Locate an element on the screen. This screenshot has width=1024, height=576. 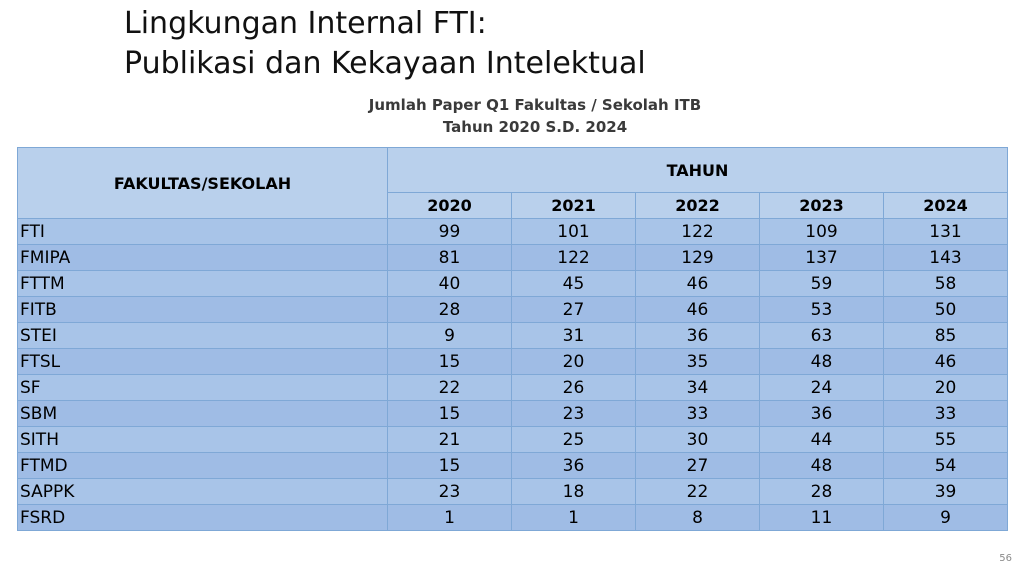
value-cell: 21 is located at coordinates (449, 439).